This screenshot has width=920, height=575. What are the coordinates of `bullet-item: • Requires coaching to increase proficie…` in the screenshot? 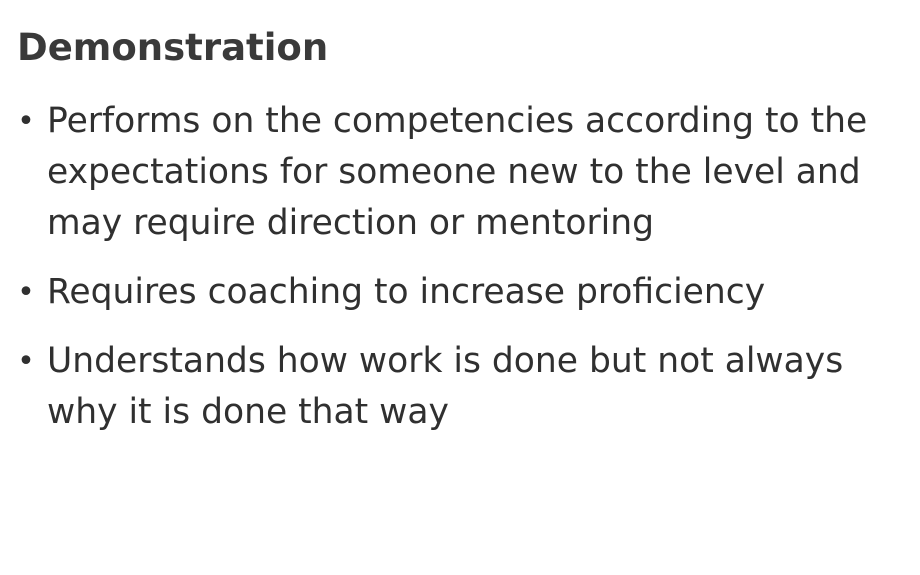 It's located at (464, 292).